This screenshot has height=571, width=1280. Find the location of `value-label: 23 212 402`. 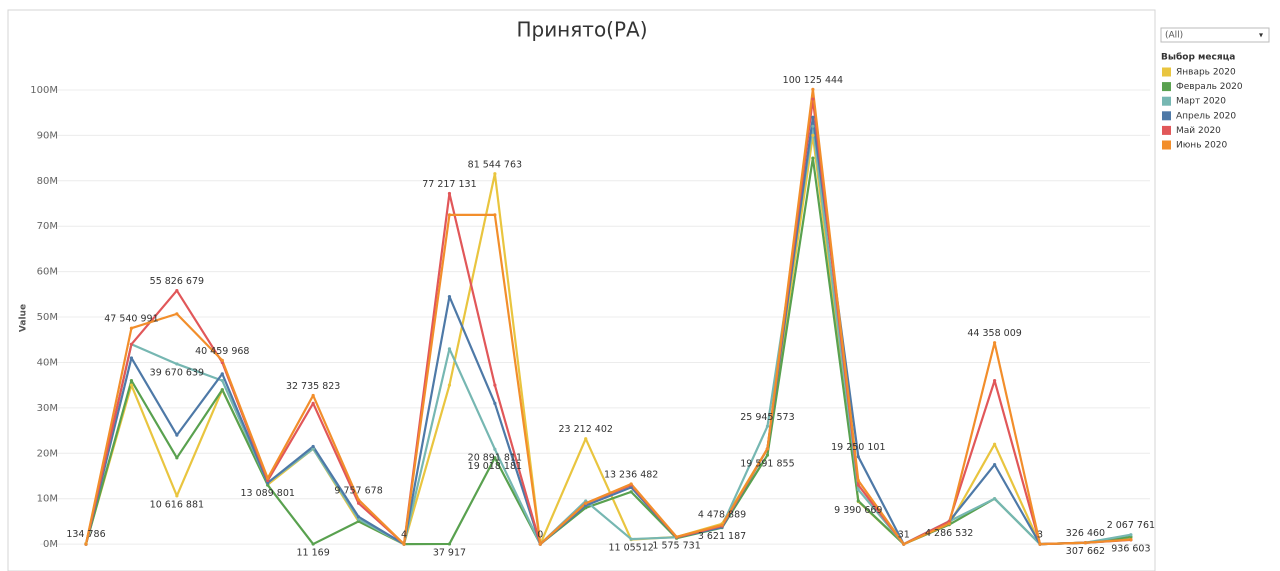

value-label: 23 212 402 is located at coordinates (586, 429).